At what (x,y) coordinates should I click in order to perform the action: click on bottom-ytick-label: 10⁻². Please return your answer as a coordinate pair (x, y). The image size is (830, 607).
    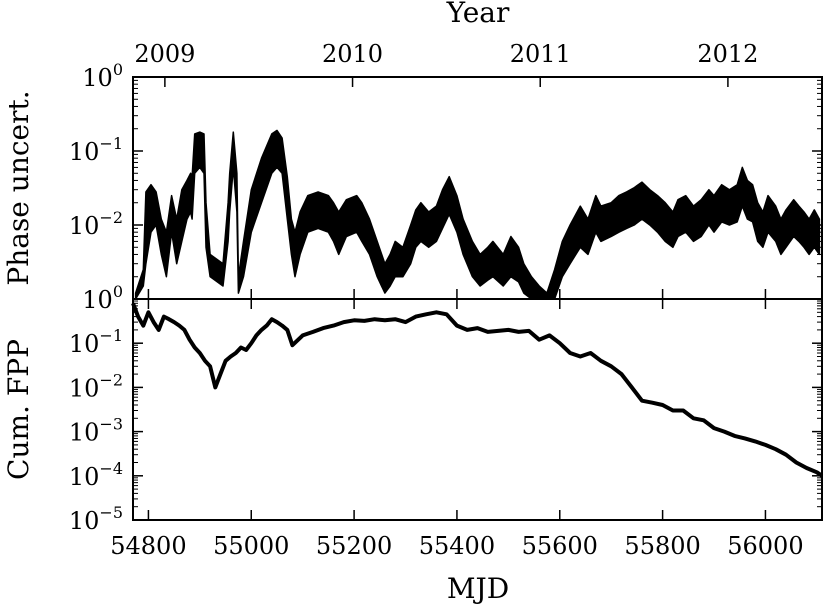
    Looking at the image, I should click on (96, 386).